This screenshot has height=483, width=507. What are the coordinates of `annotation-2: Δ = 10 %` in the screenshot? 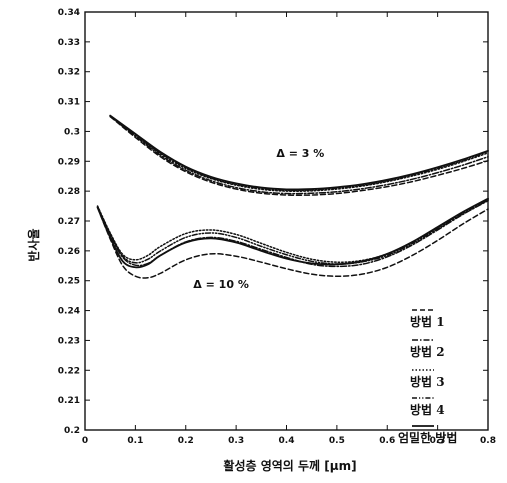 It's located at (221, 284).